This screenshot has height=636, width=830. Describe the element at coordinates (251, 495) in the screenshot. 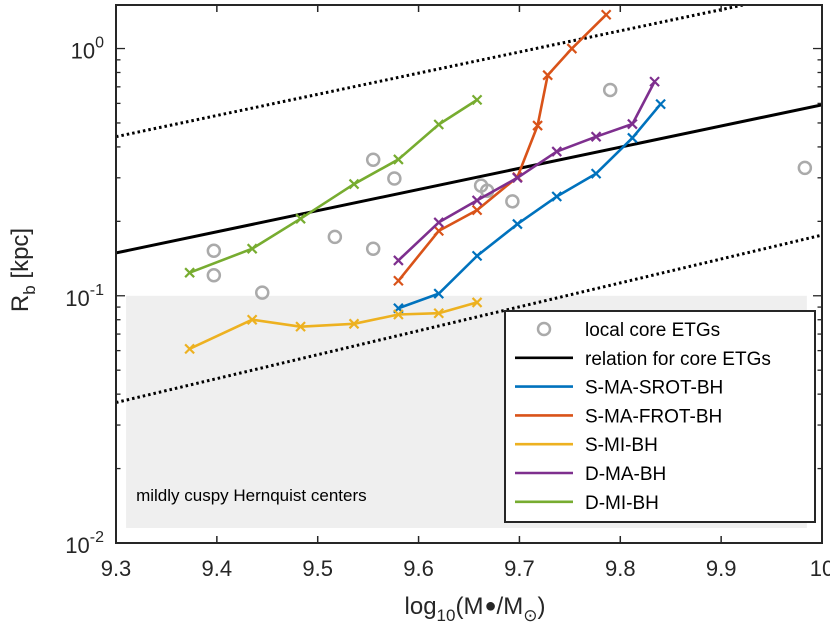

I see `shaded-region-label: mildly cuspy Hernquist centers` at that location.